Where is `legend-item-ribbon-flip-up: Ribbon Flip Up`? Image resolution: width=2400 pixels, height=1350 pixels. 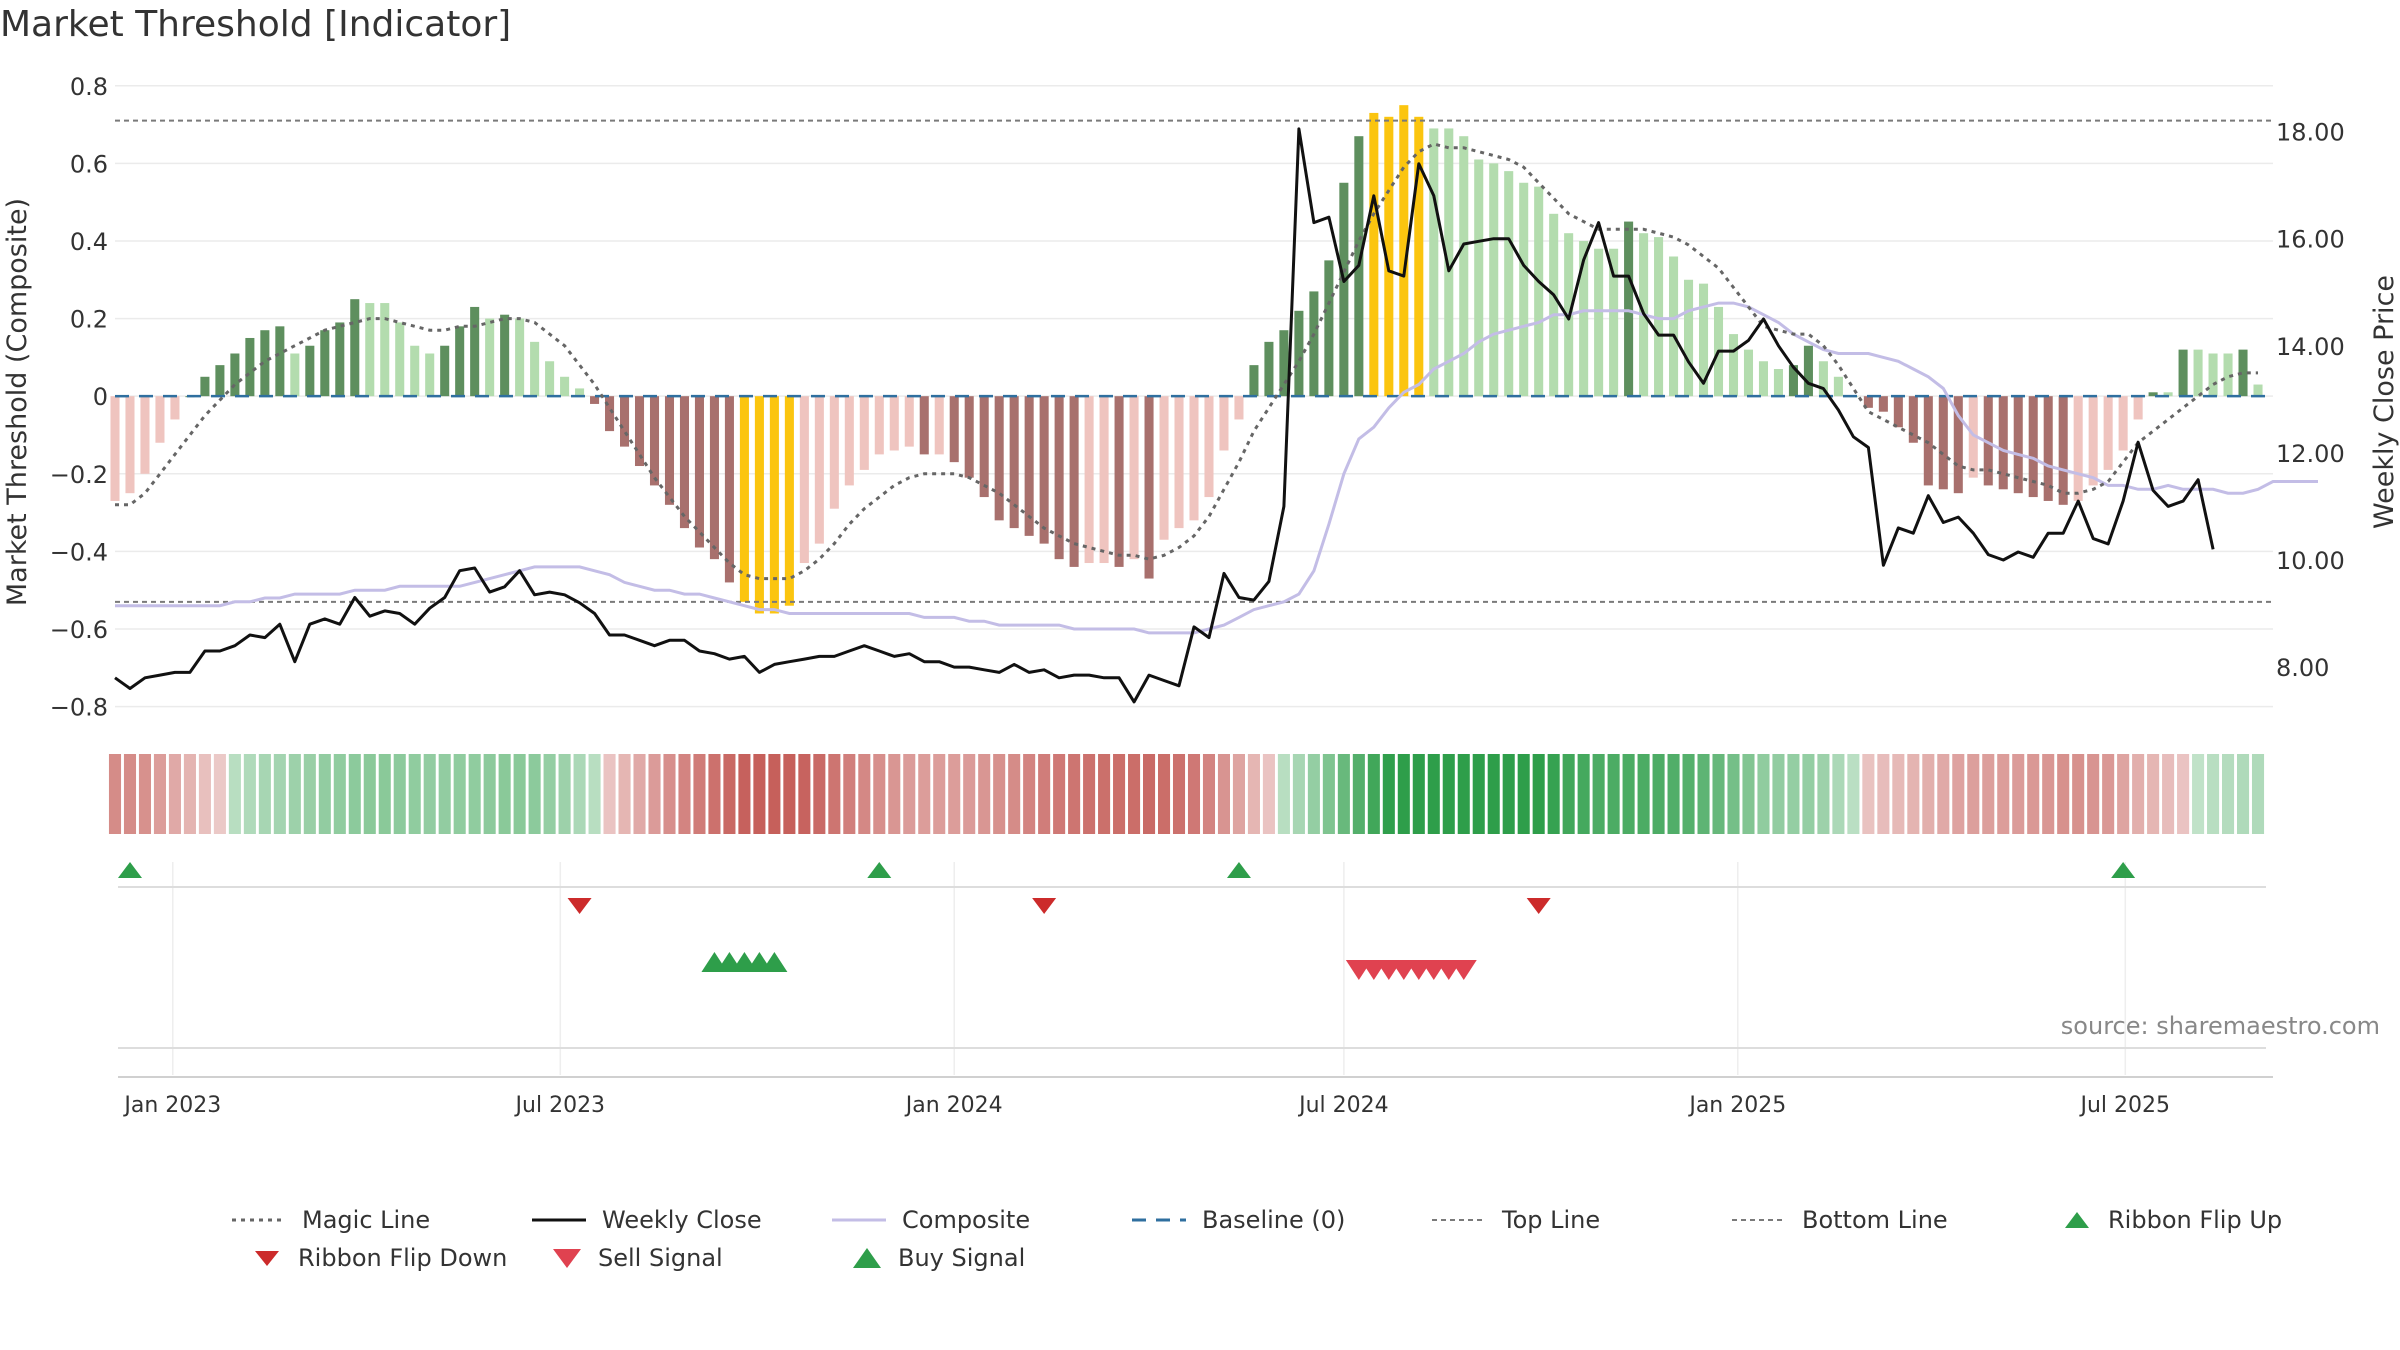 legend-item-ribbon-flip-up: Ribbon Flip Up is located at coordinates (2171, 1220).